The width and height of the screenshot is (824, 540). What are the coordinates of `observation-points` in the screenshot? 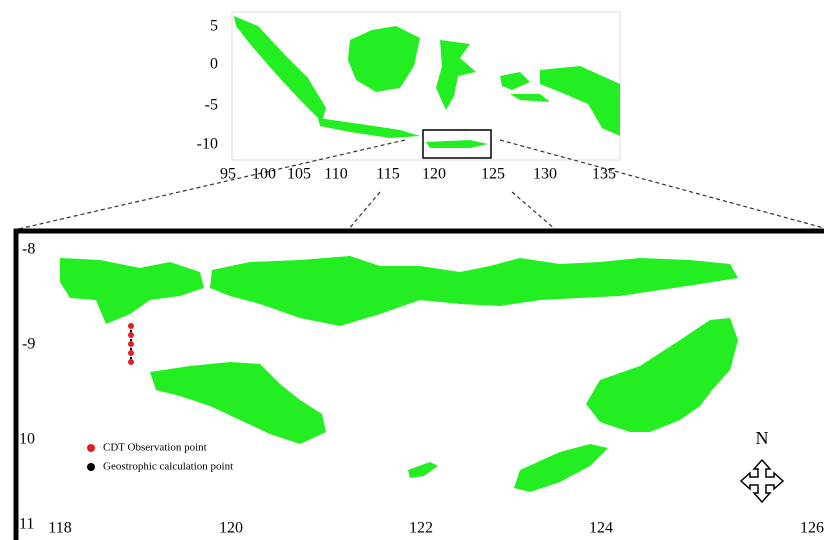 It's located at (131, 344).